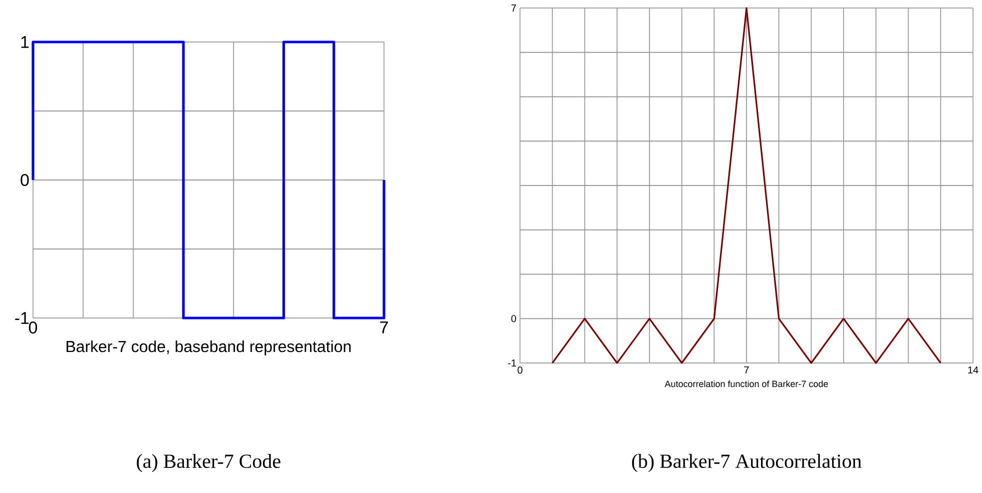 The image size is (982, 493). Describe the element at coordinates (513, 8) in the screenshot. I see `y-tick-label: 7` at that location.